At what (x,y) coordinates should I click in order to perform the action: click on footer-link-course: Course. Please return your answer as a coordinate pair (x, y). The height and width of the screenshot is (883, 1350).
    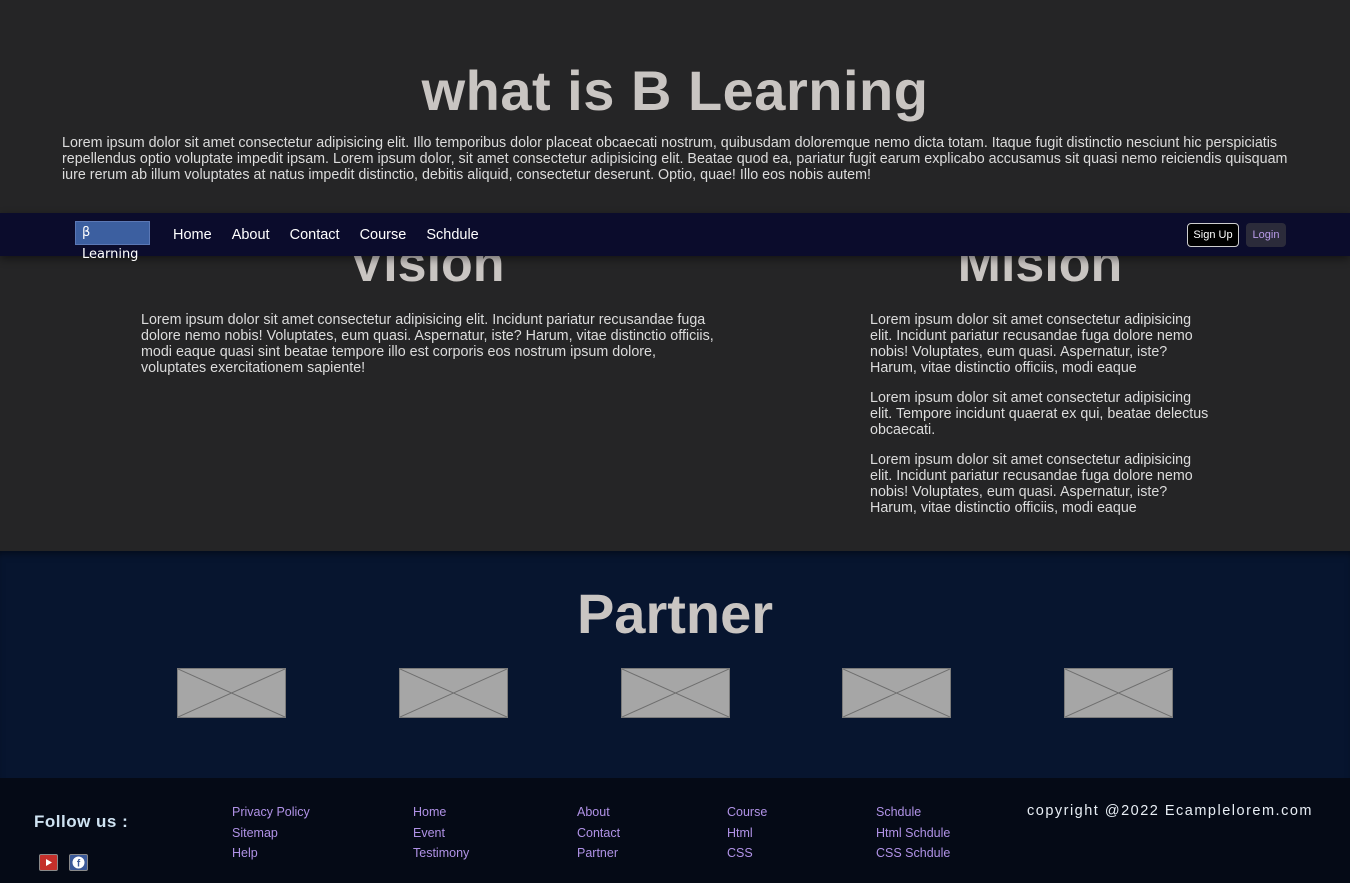
    Looking at the image, I should click on (747, 812).